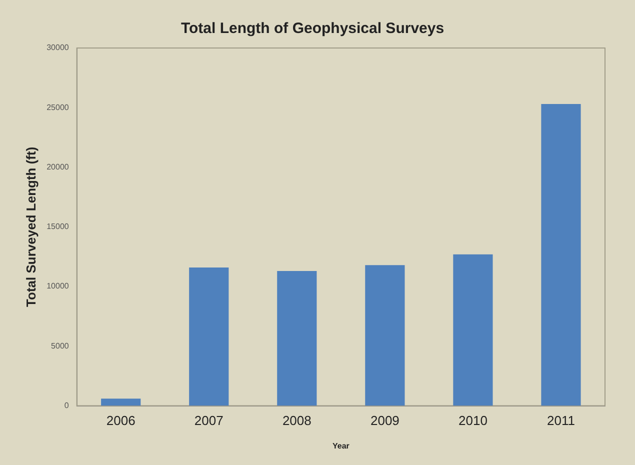 The height and width of the screenshot is (465, 635). Describe the element at coordinates (312, 29) in the screenshot. I see `chart-title: Total Length of Geophysical Surveys` at that location.